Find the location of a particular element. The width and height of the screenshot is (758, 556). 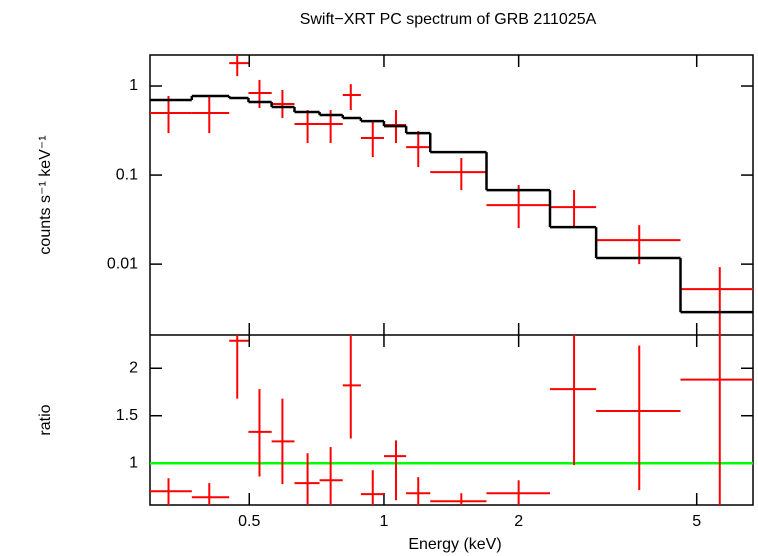

y-tick-label: 0.1 is located at coordinates (127, 174).